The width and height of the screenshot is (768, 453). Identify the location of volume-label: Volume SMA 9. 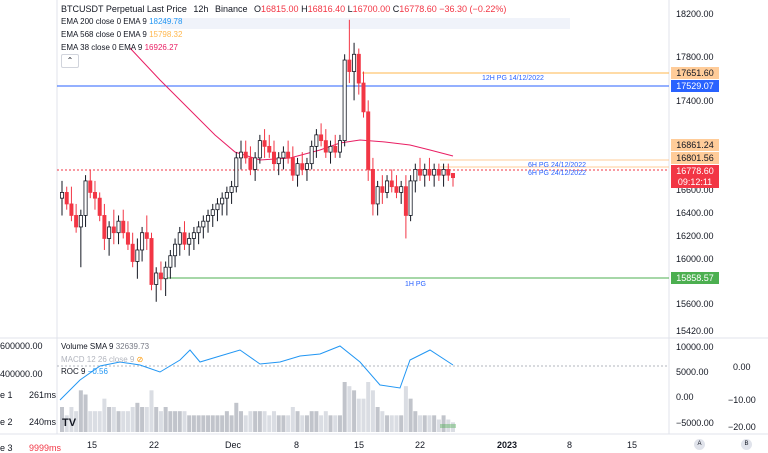
(87, 346).